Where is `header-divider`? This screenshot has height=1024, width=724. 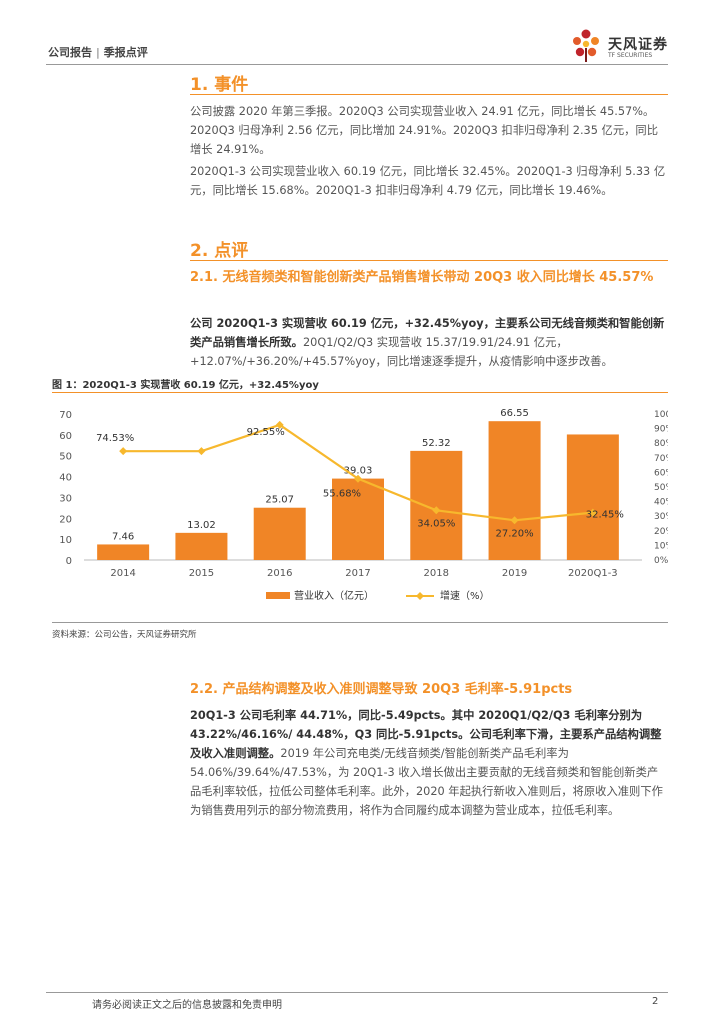
header-divider is located at coordinates (357, 64).